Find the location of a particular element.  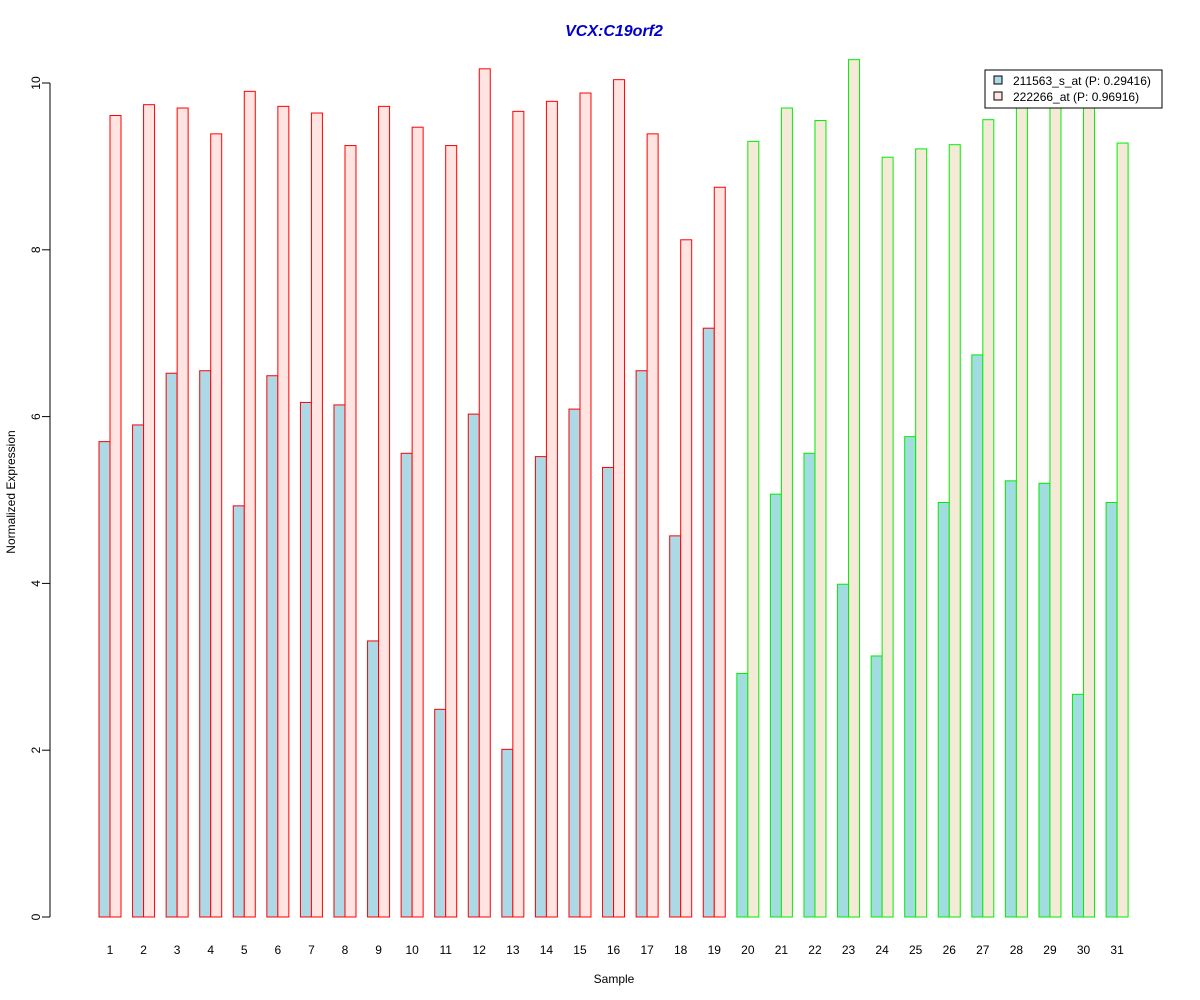

x-axis-label: Sample is located at coordinates (614, 979).